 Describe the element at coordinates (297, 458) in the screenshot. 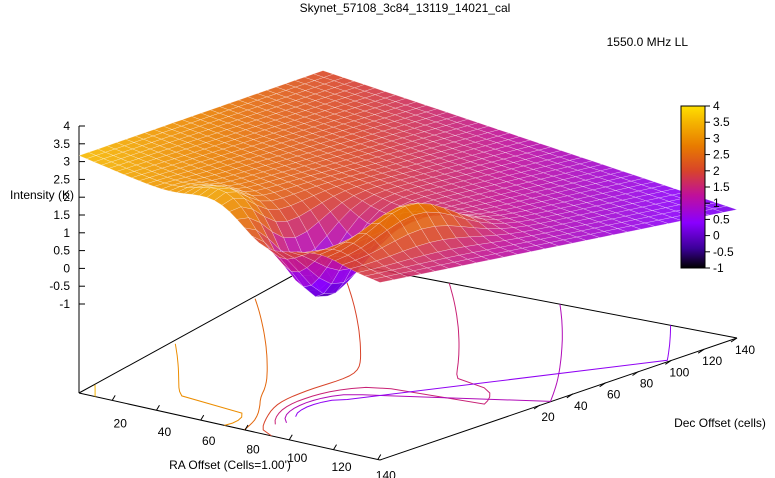

I see `x-tick-label: 100` at that location.